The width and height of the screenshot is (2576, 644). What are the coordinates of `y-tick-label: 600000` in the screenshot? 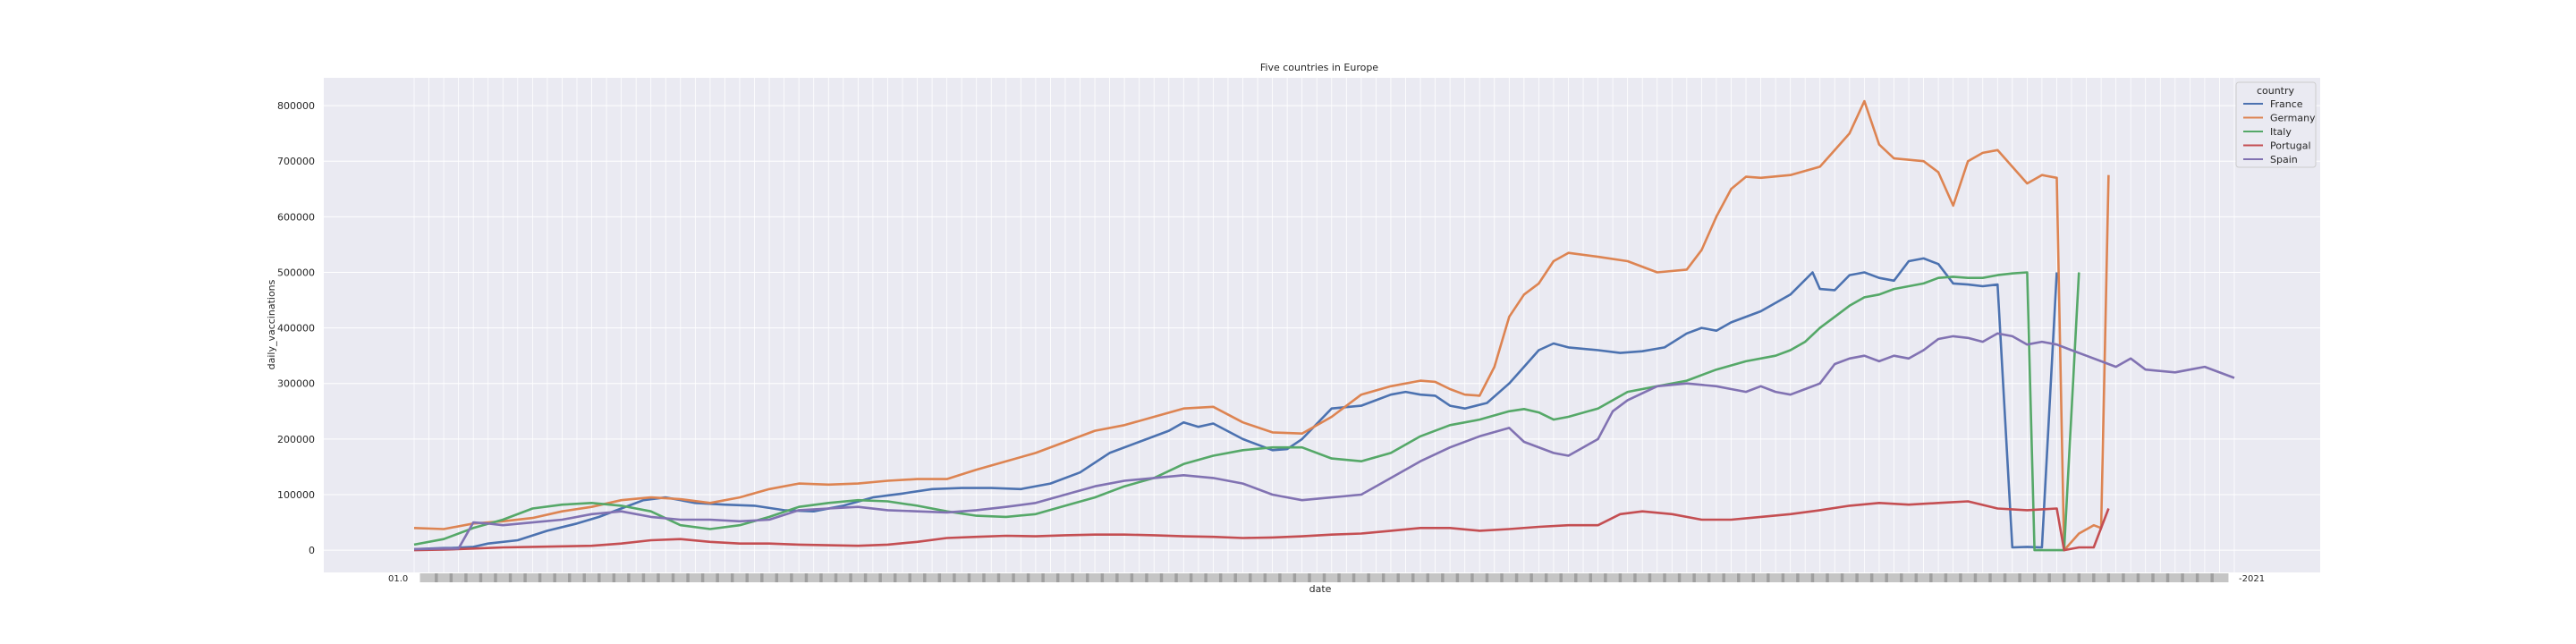 It's located at (296, 217).